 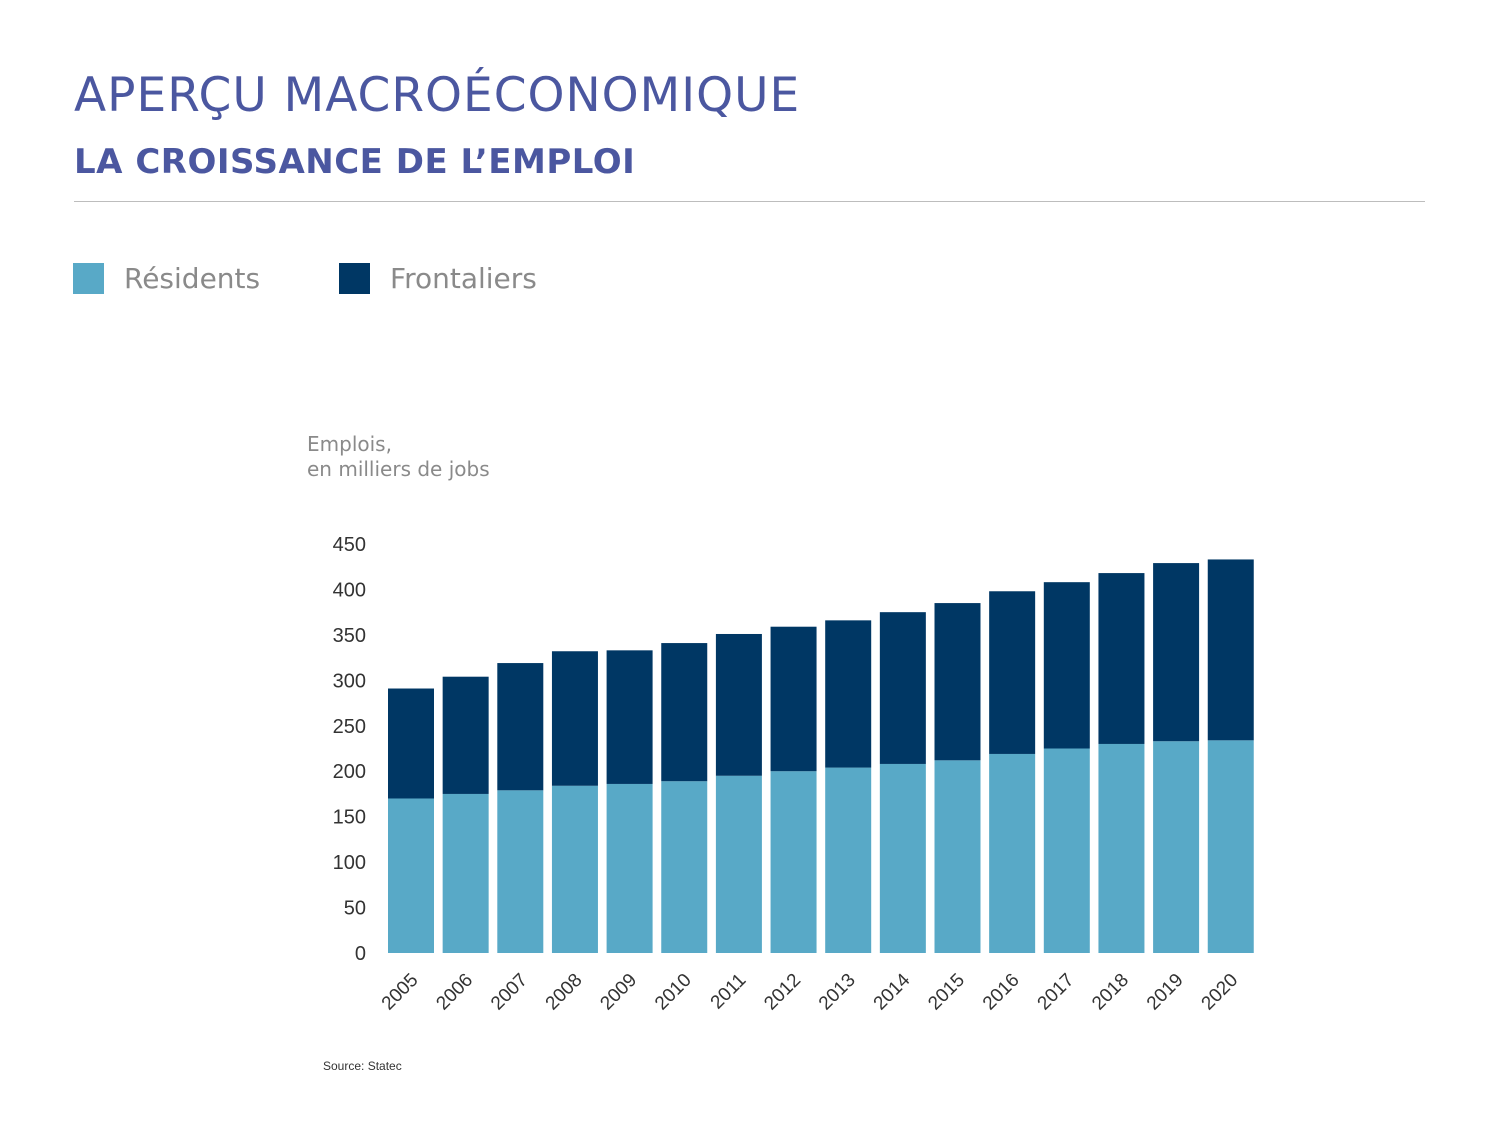 I want to click on x-tick-label: 2019, so click(x=1165, y=992).